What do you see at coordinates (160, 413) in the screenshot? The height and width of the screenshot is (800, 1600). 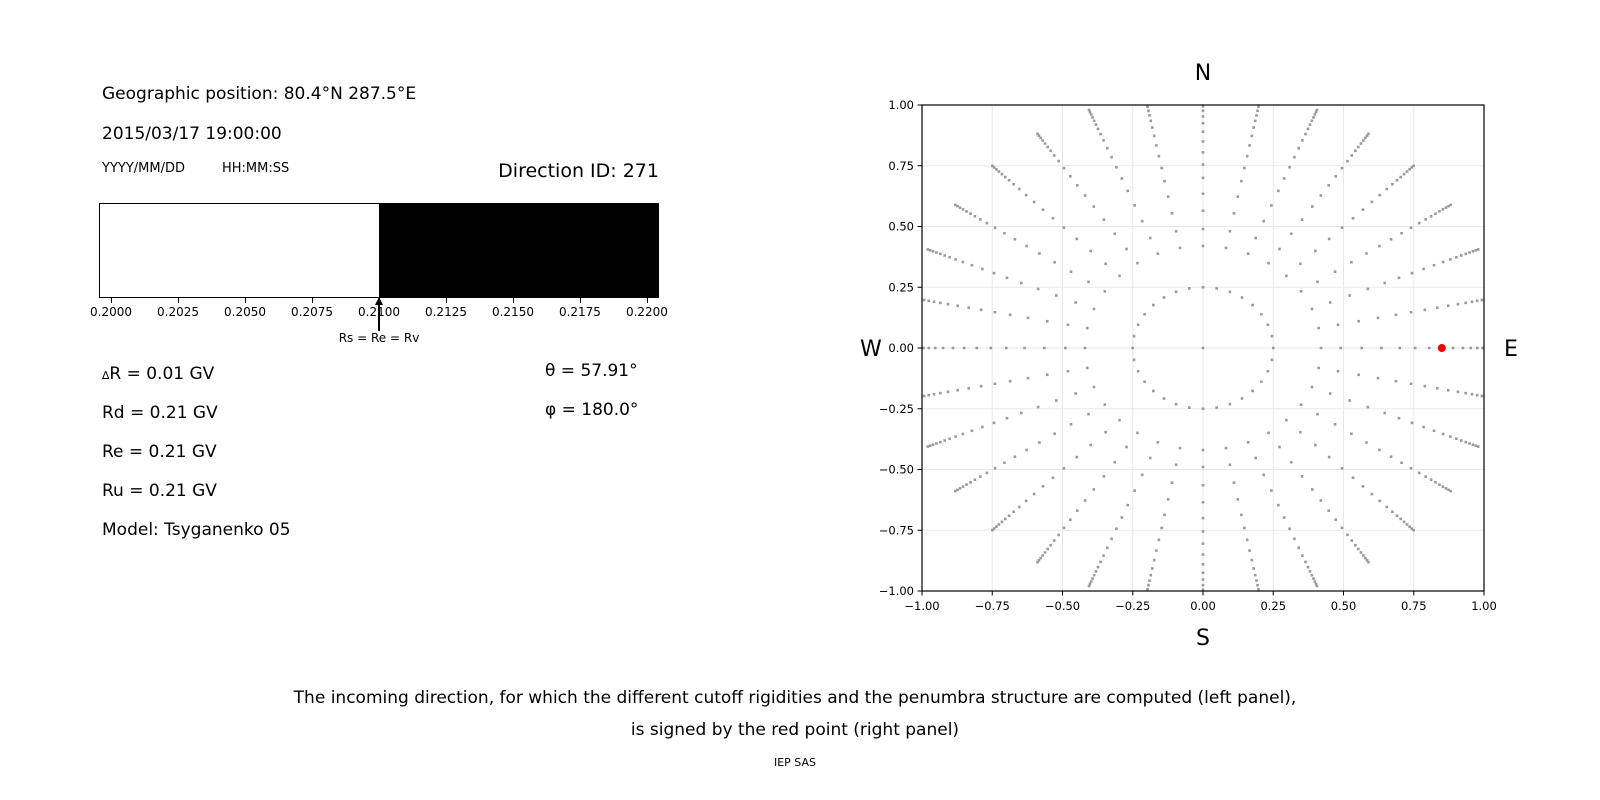 I see `param-text: Rd = 0.21 GV` at bounding box center [160, 413].